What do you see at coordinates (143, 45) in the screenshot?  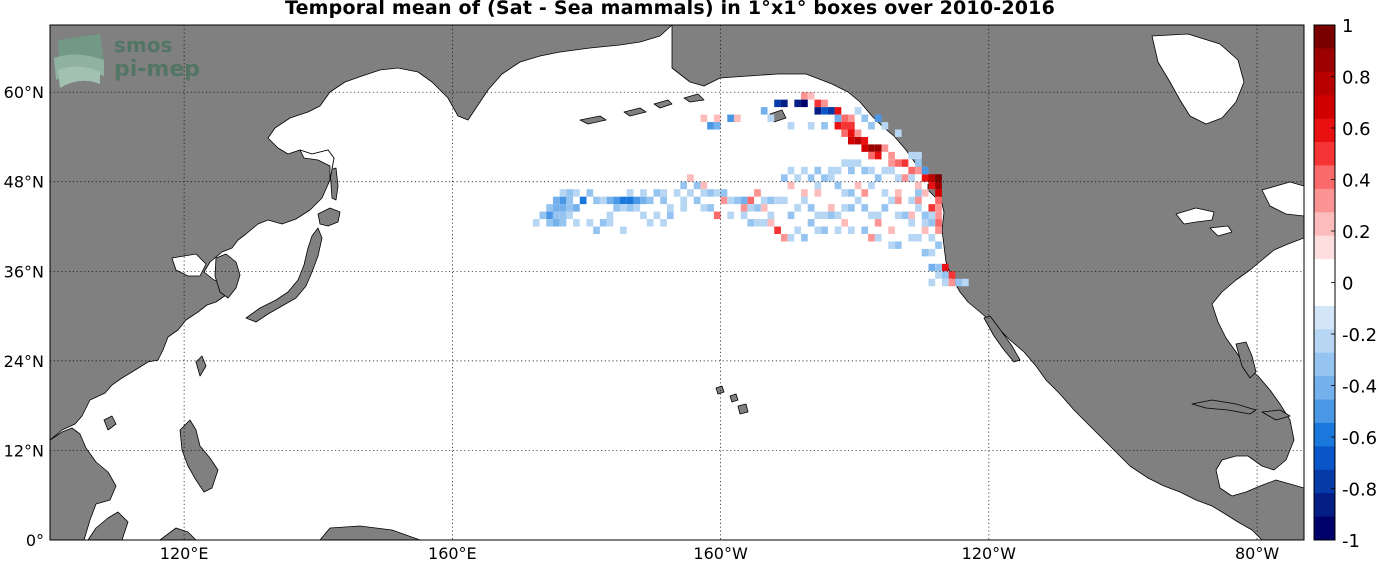 I see `logo-line1: smos` at bounding box center [143, 45].